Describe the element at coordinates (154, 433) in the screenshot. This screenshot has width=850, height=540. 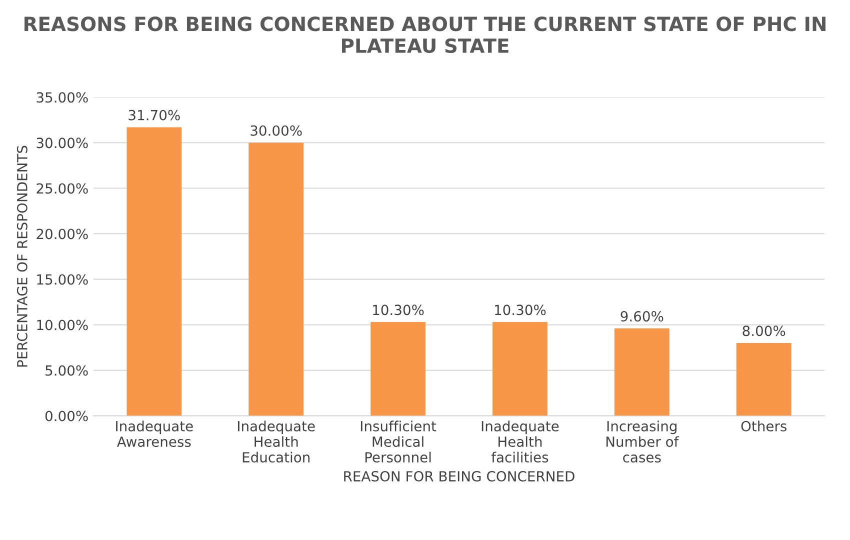
I see `x-tick-label: Inadequate Awareness` at that location.